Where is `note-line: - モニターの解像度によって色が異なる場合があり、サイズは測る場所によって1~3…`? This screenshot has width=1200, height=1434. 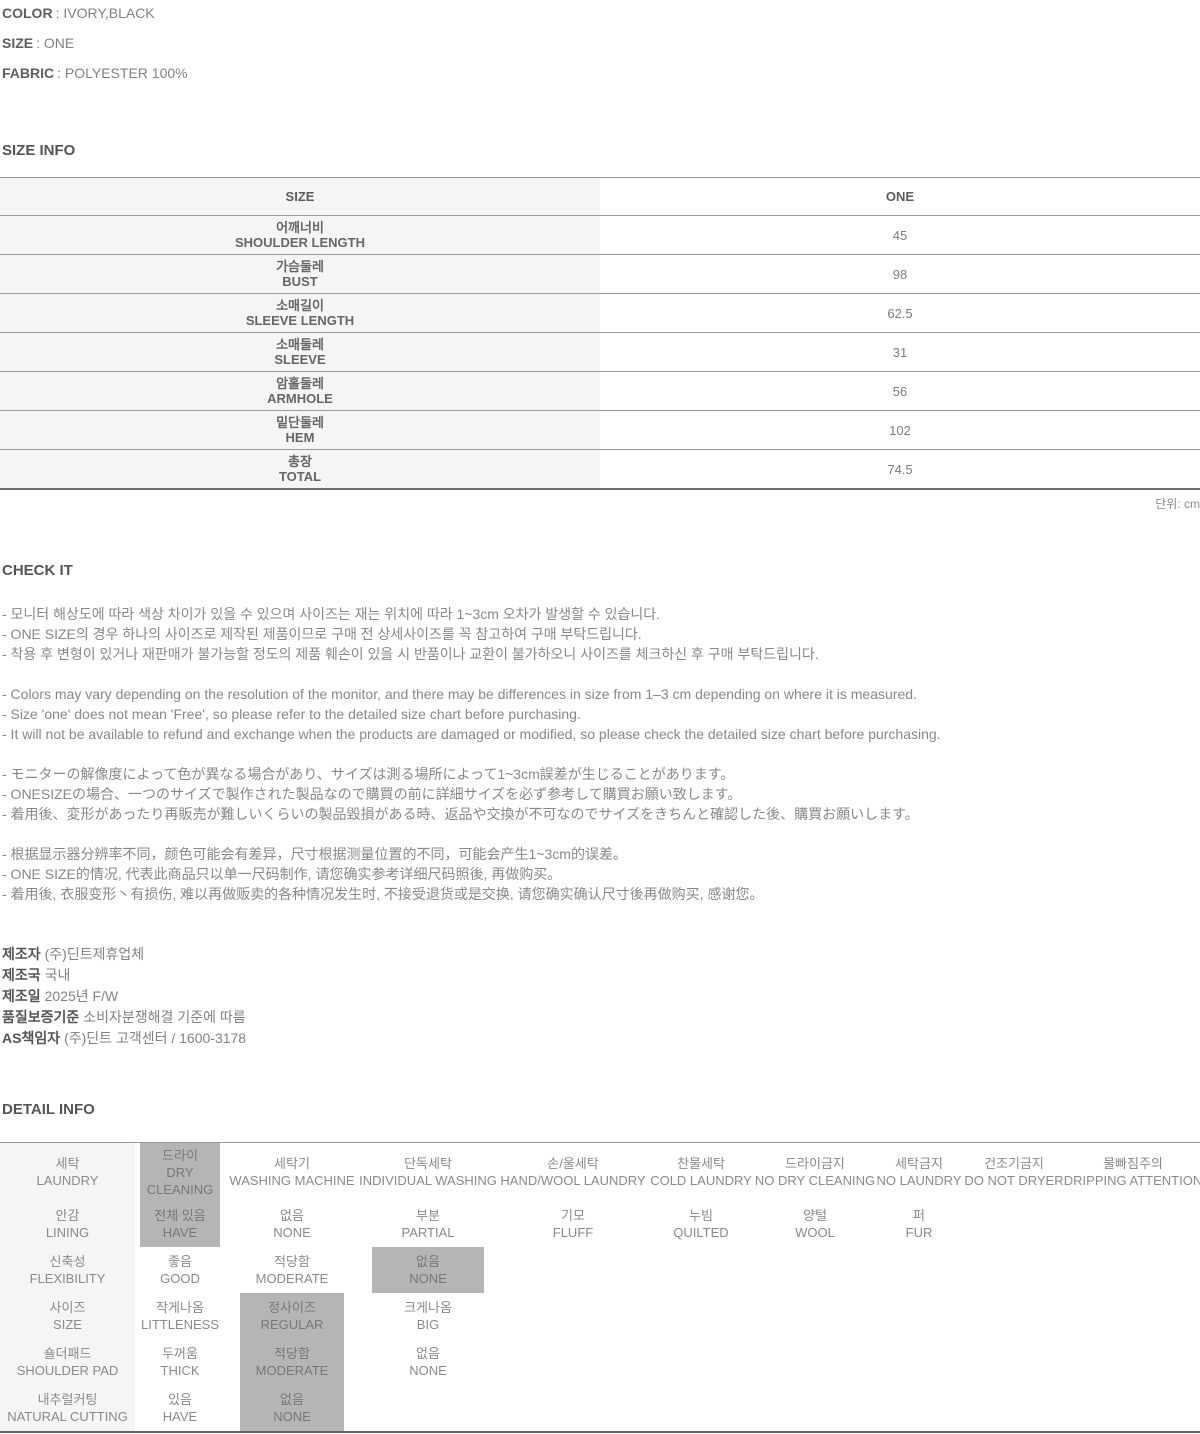 note-line: - モニターの解像度によって色が異なる場合があり、サイズは測る場所によって1~3… is located at coordinates (368, 774).